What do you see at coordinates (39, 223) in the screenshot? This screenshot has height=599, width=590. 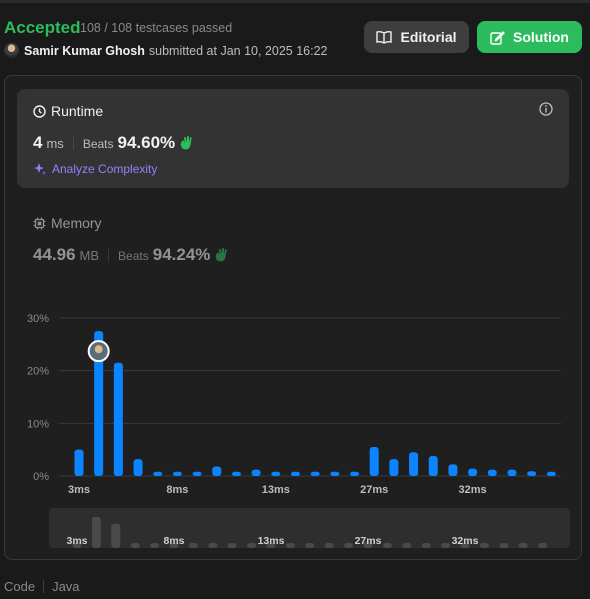 I see `chip-icon` at bounding box center [39, 223].